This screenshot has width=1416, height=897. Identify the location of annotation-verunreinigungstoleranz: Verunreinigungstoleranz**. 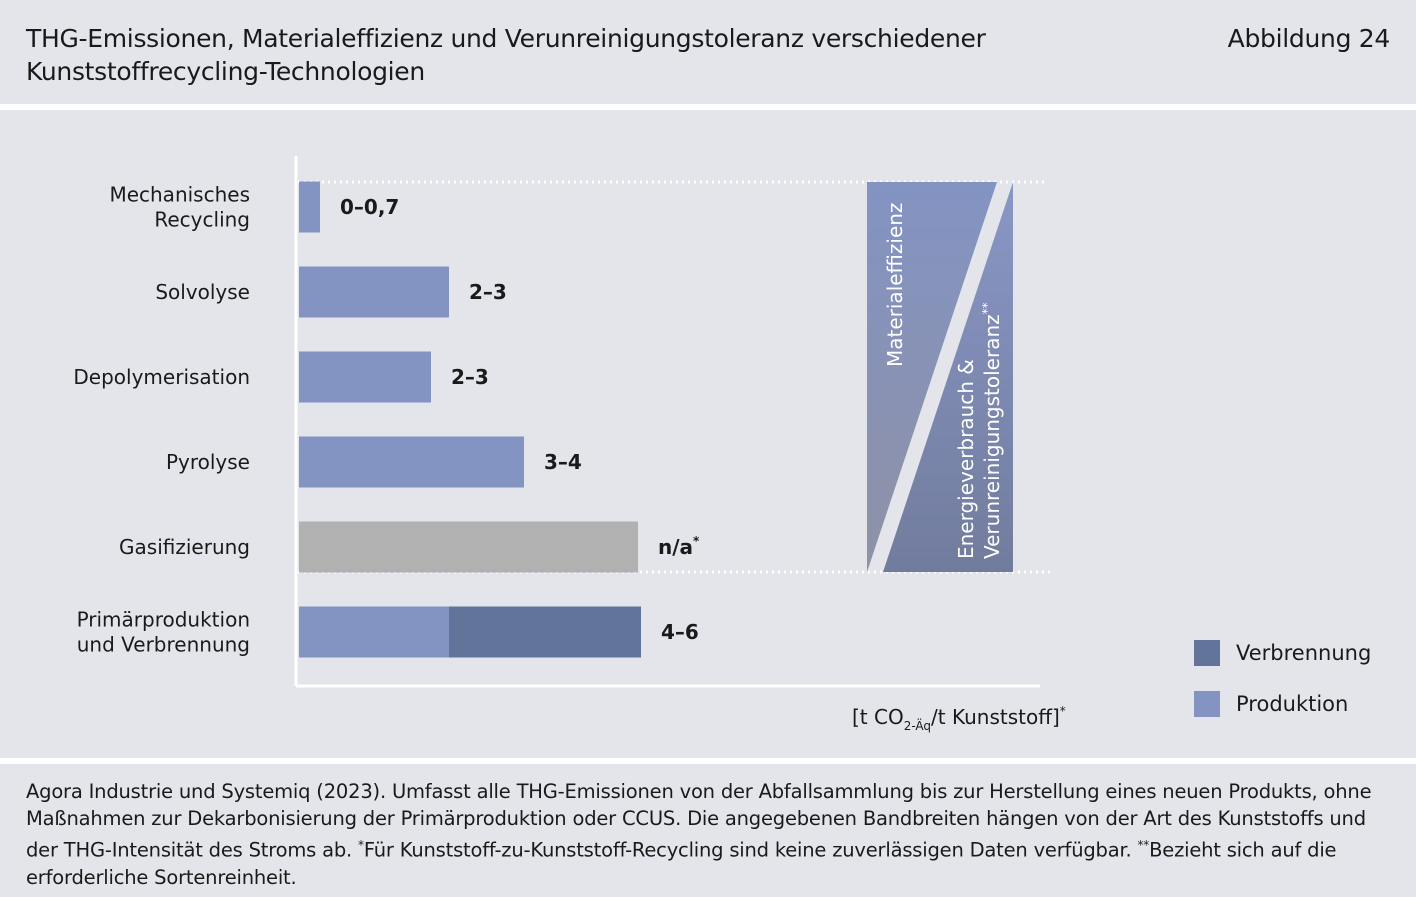
(992, 430).